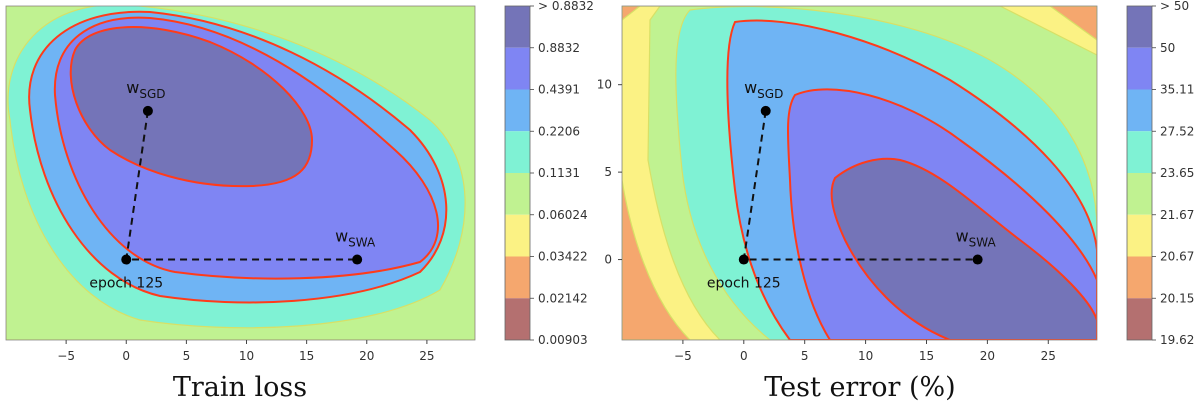 This screenshot has height=412, width=1195. What do you see at coordinates (563, 298) in the screenshot?
I see `colorbar-label: 0.02142` at bounding box center [563, 298].